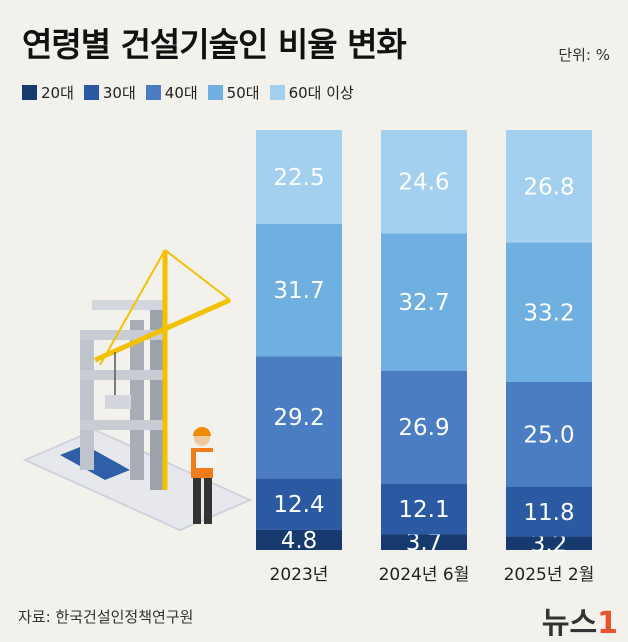 The height and width of the screenshot is (642, 628). Describe the element at coordinates (181, 93) in the screenshot. I see `legend-label: 40대` at that location.